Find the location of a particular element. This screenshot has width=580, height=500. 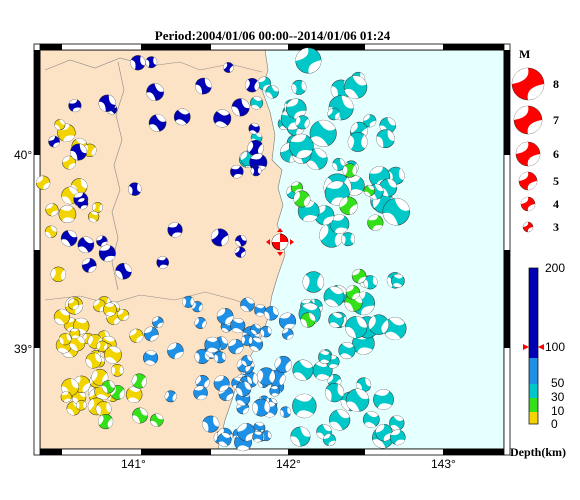

magnitude-legend-label-3: 3 is located at coordinates (556, 227).